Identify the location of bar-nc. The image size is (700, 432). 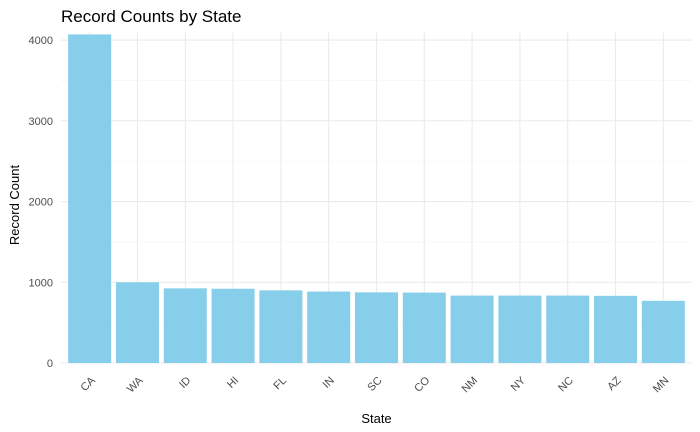
(568, 329).